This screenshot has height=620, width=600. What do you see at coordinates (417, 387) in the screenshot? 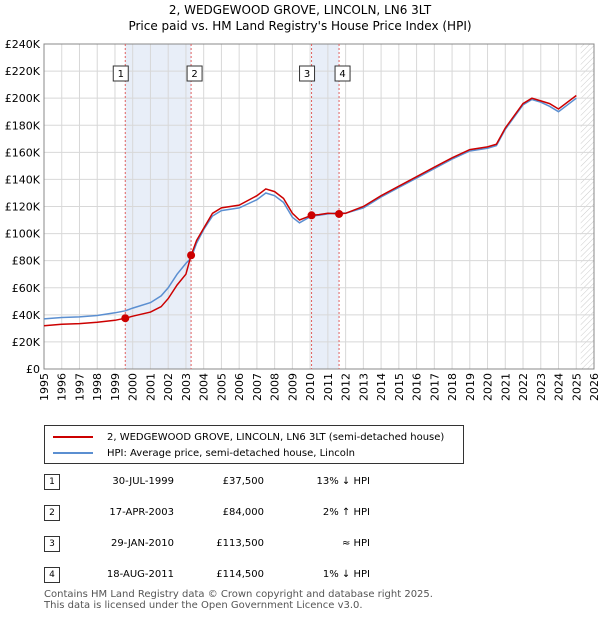
I see `x-tick-label: 2016` at bounding box center [417, 387].